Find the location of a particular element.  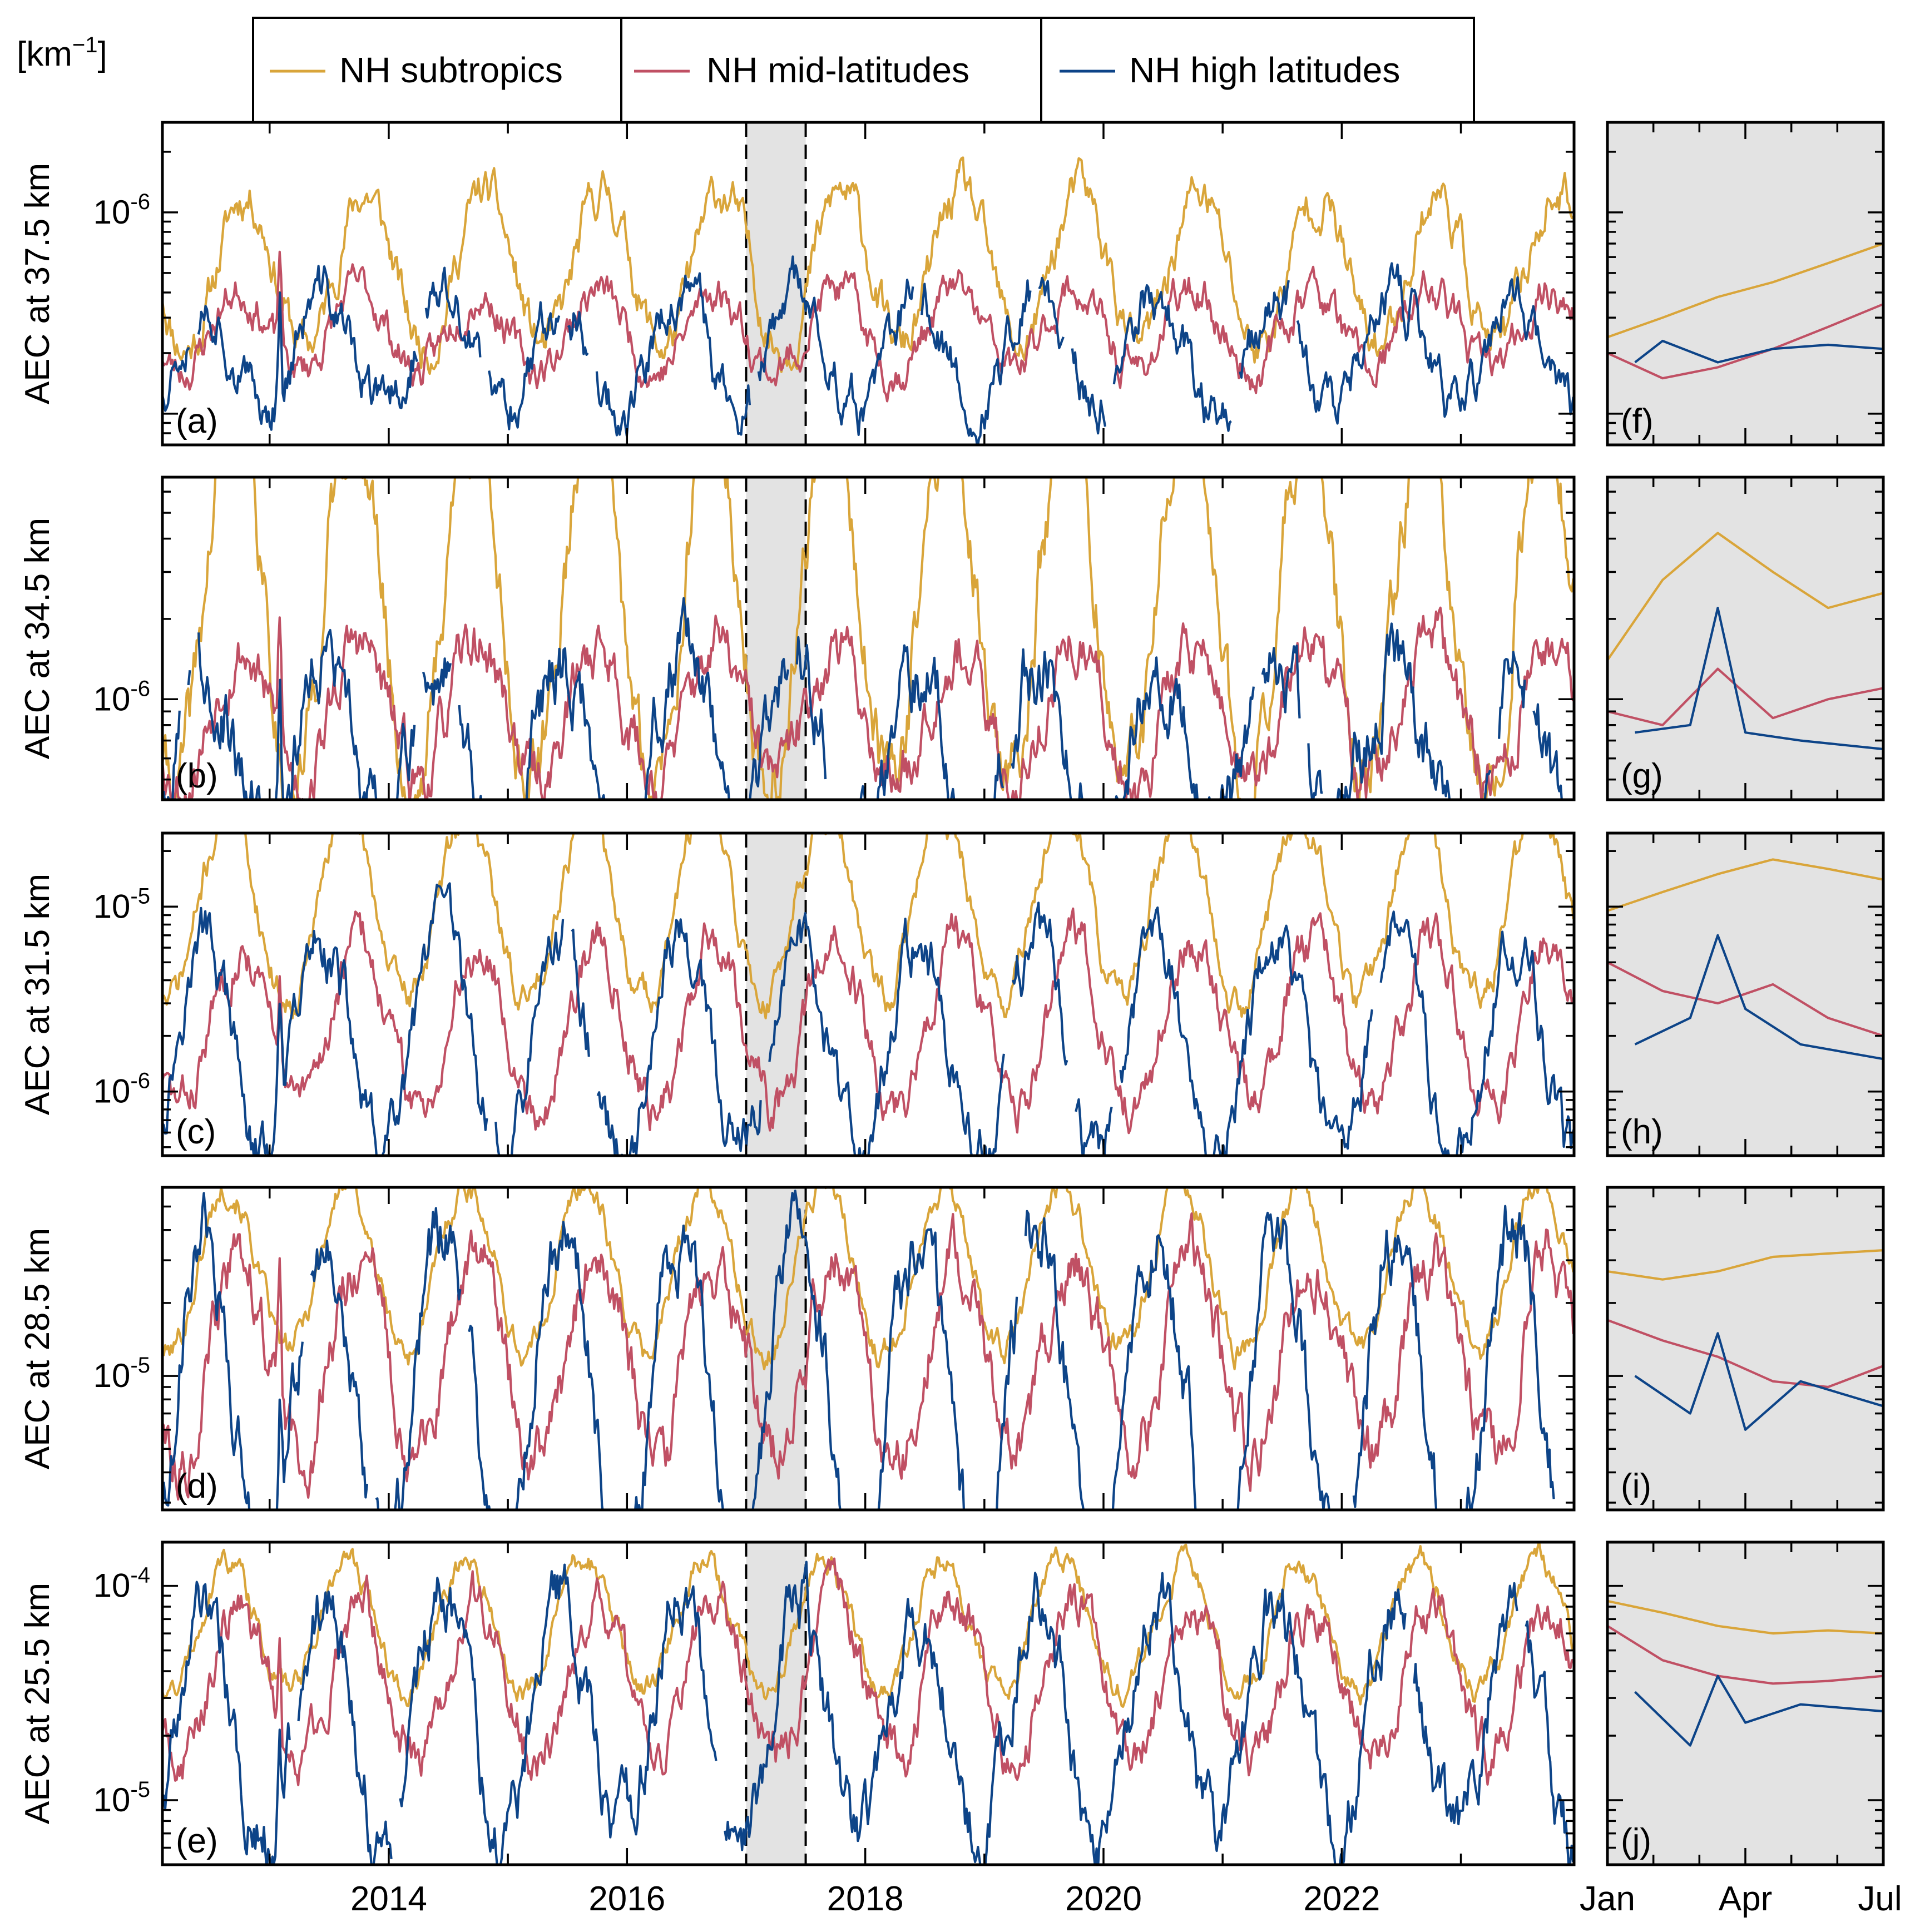

legend-label-midlat: NH mid-latitudes is located at coordinates (837, 70).